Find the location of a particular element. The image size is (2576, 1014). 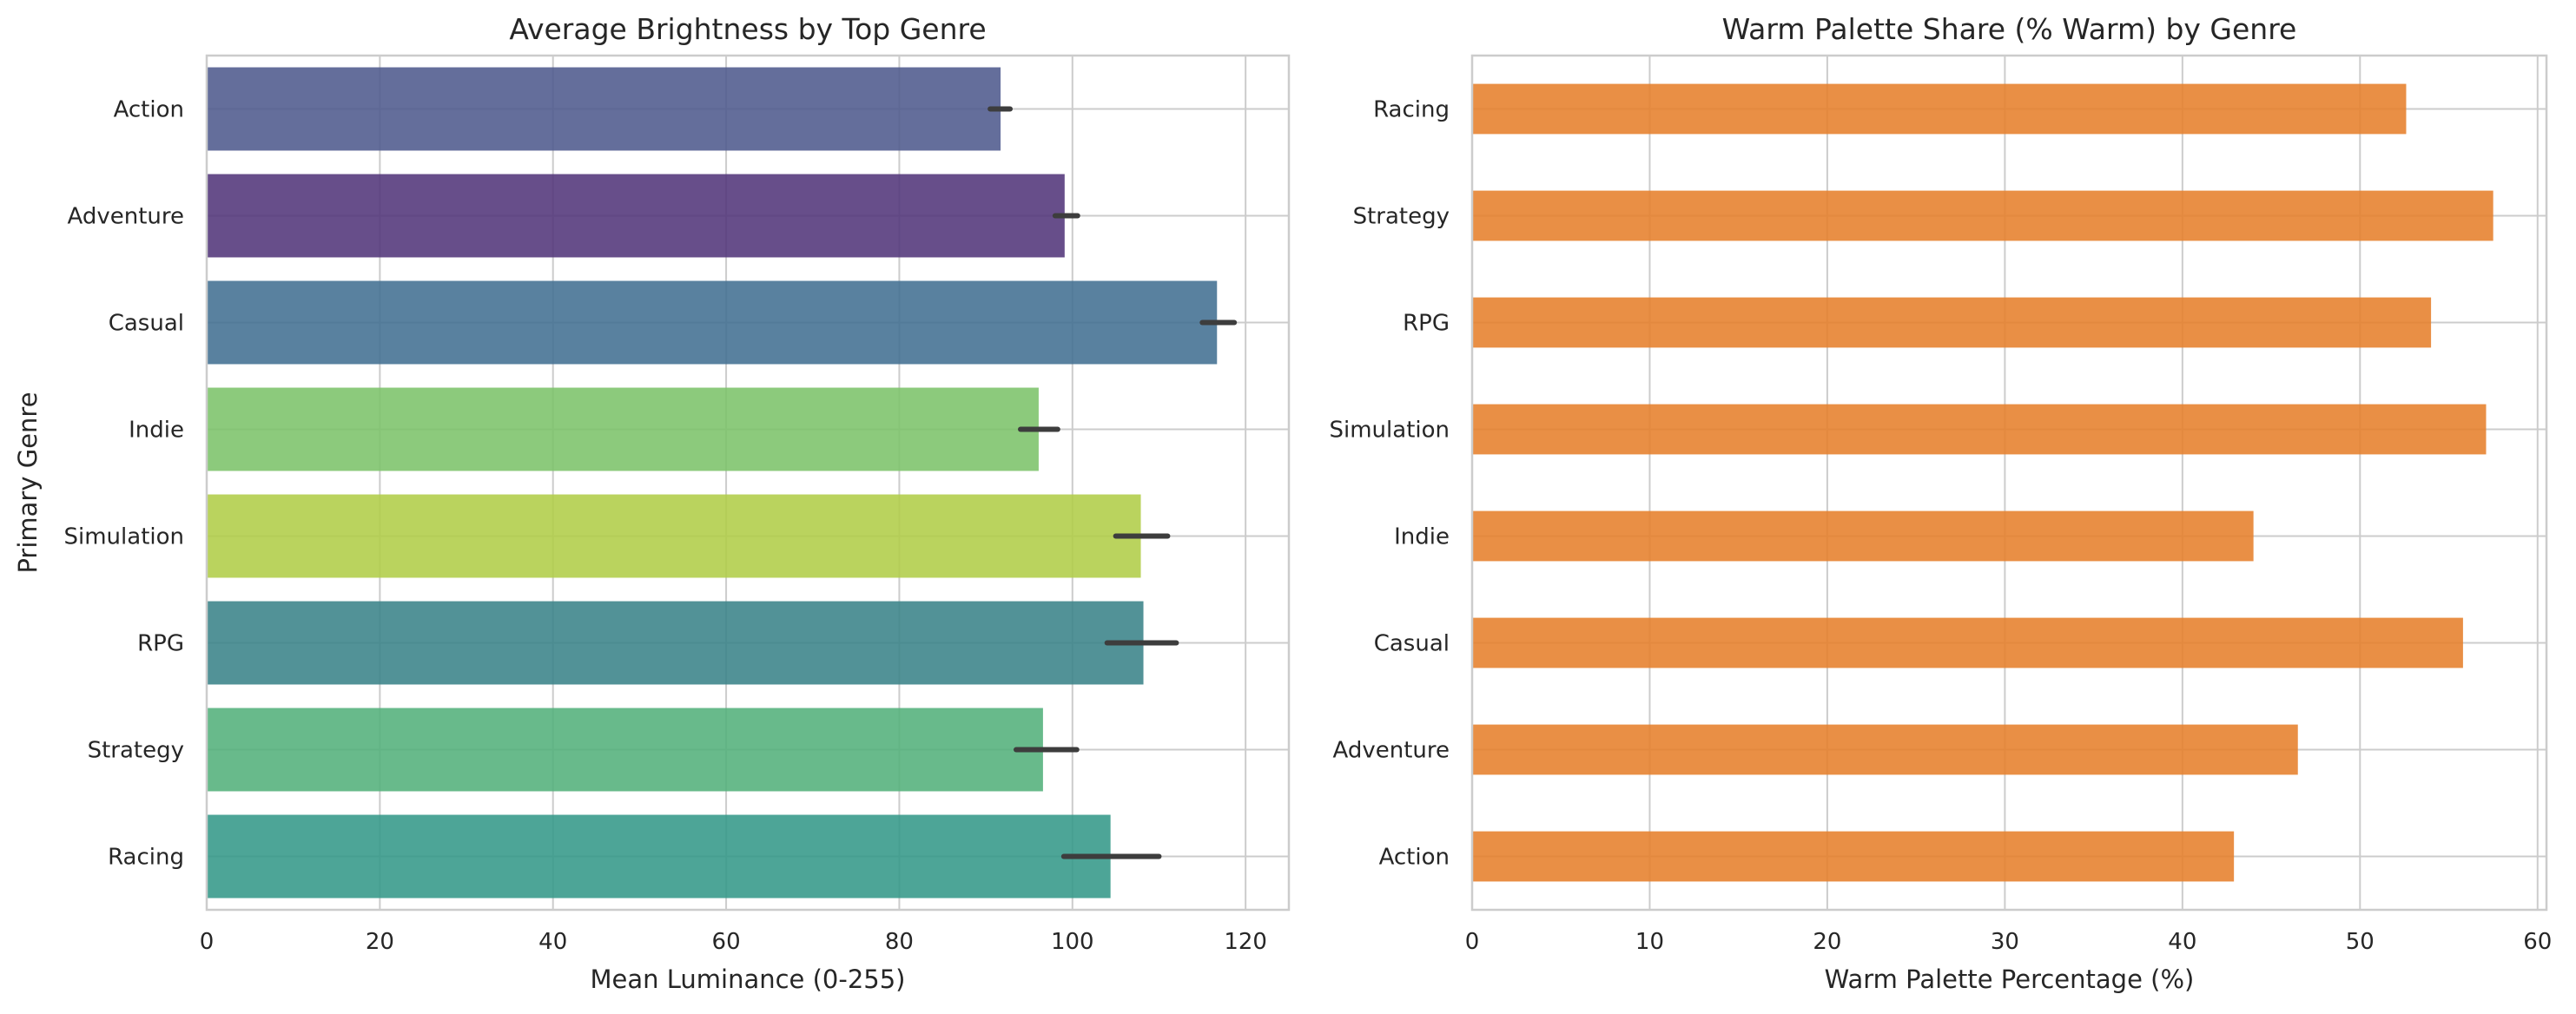

warm-bar-adventure is located at coordinates (1885, 750).